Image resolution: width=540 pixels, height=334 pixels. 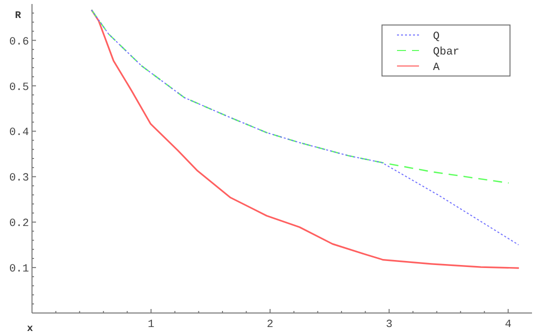 I want to click on x-tick-label: 2, so click(x=270, y=325).